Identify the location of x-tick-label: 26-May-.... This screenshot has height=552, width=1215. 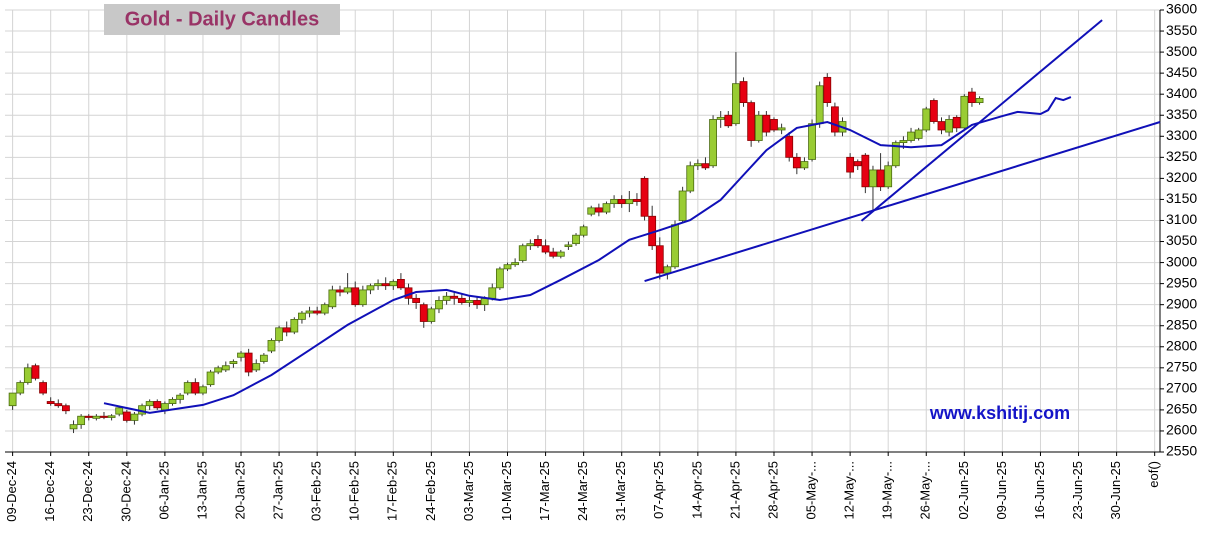
(925, 490).